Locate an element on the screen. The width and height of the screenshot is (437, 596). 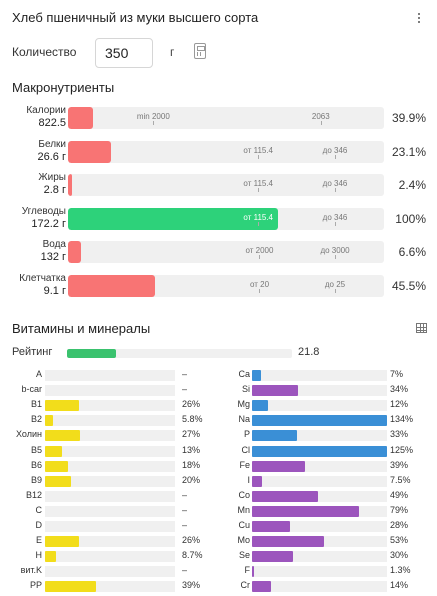
mineral-row: Si 34% is located at coordinates (218, 390).